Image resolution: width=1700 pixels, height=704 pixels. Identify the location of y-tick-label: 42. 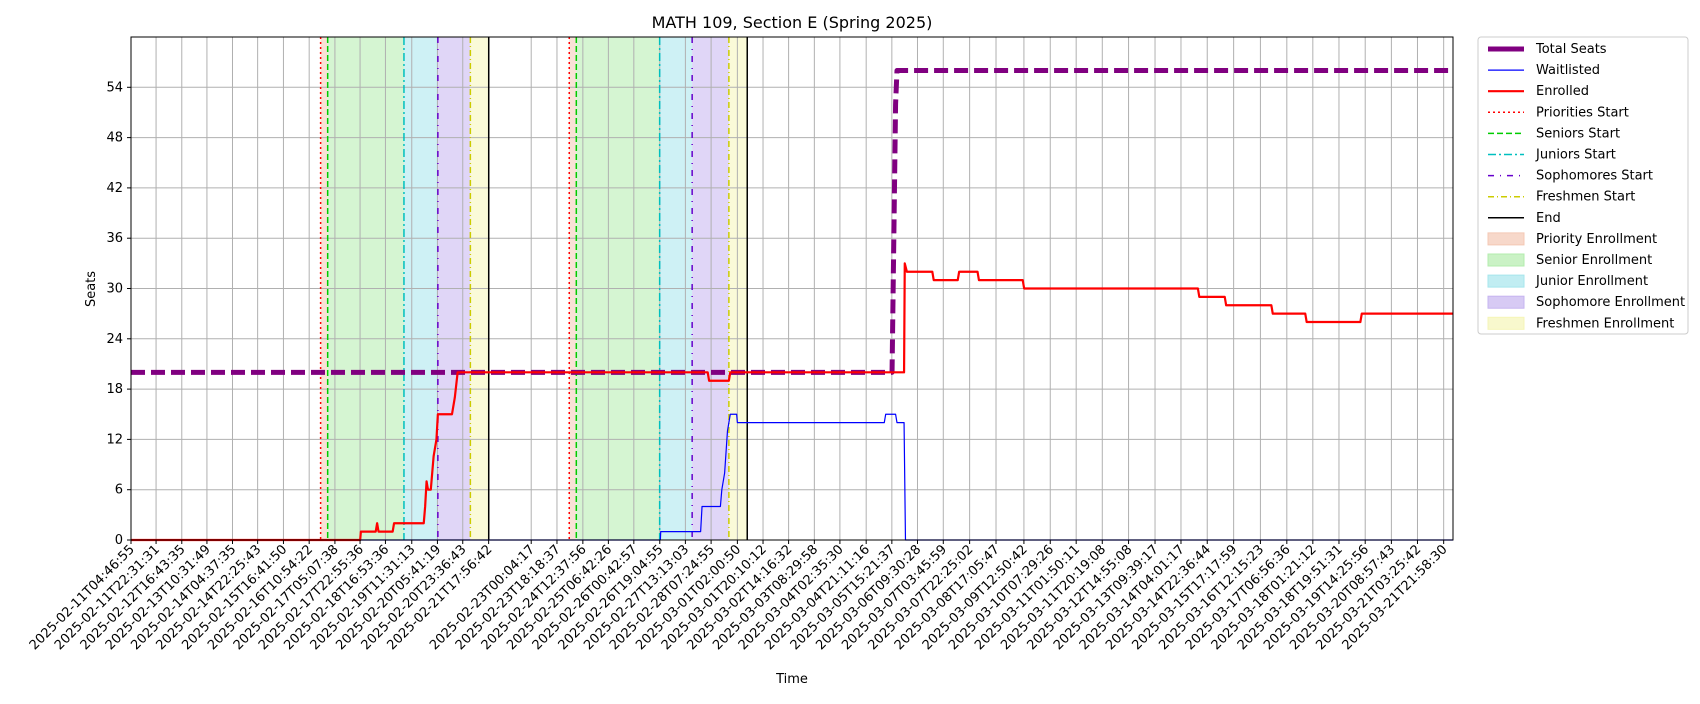
(114, 188).